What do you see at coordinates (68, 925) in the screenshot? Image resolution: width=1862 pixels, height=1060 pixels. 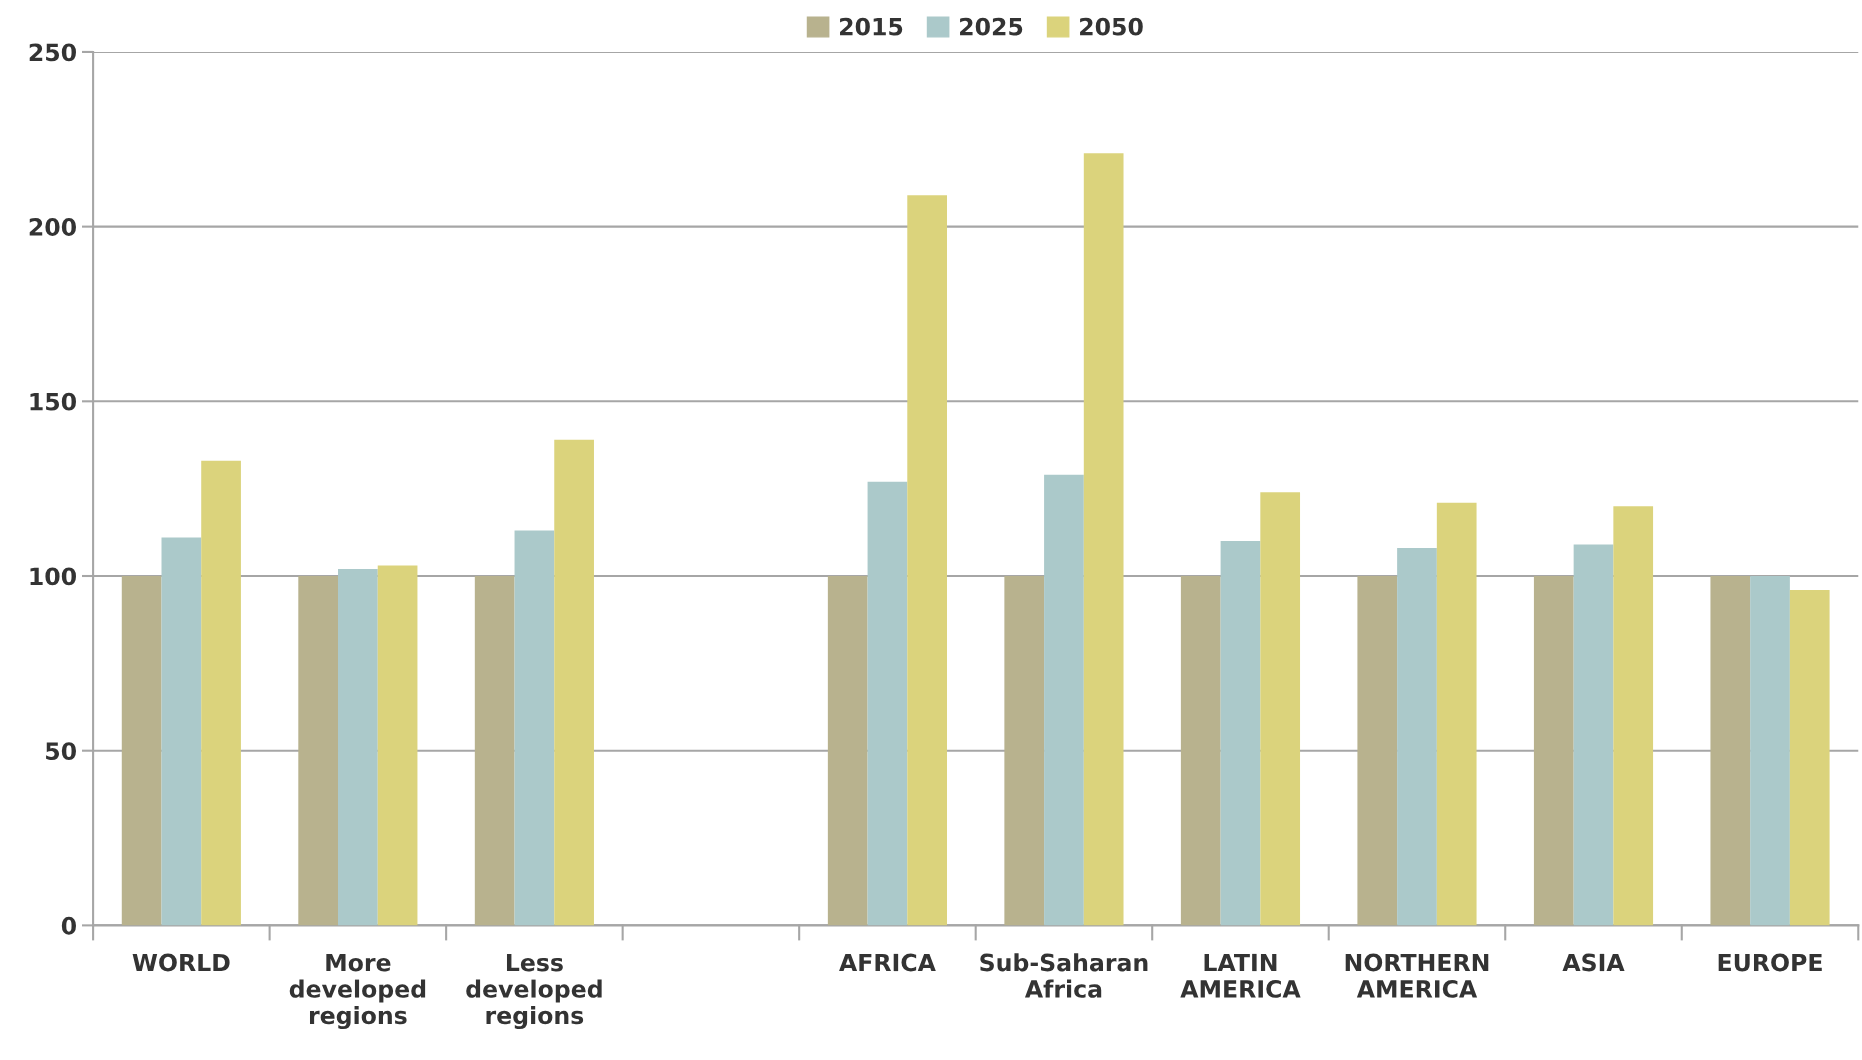 I see `y-tick-label: 0` at bounding box center [68, 925].